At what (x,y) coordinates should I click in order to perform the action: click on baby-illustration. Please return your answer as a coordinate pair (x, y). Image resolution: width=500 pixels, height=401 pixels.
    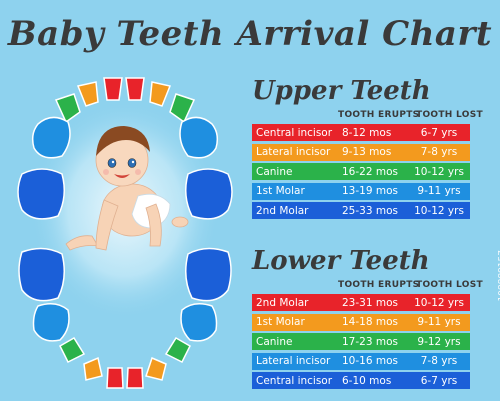
    Looking at the image, I should click on (127, 188).